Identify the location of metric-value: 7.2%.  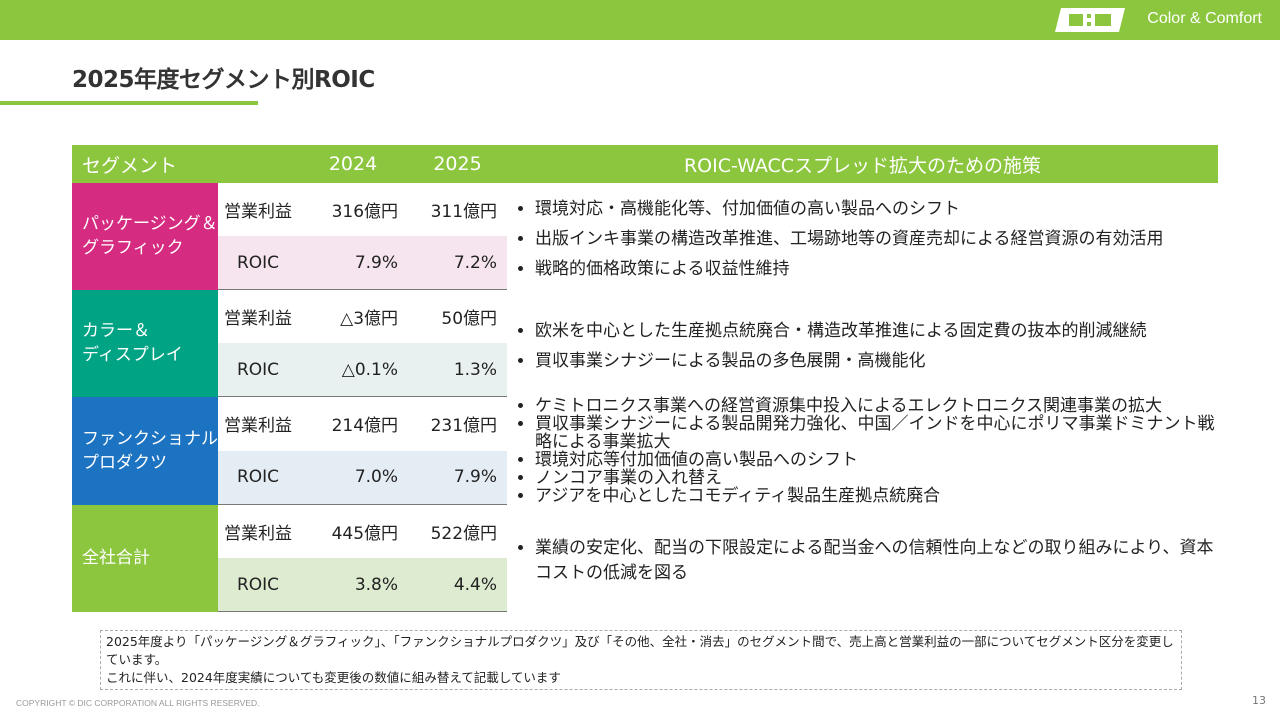
(458, 263).